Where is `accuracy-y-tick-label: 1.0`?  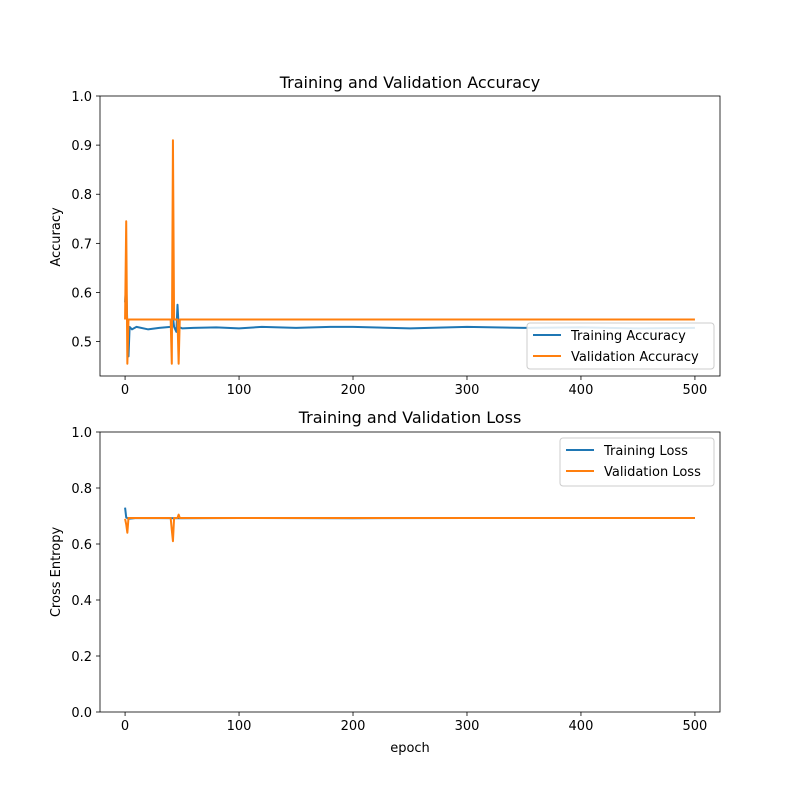
accuracy-y-tick-label: 1.0 is located at coordinates (81, 97).